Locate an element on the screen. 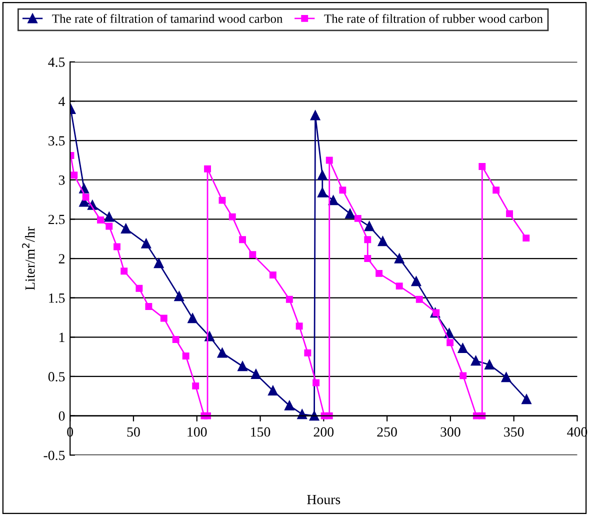 Image resolution: width=589 pixels, height=516 pixels. y-tick-label: 4.5 is located at coordinates (56, 62).